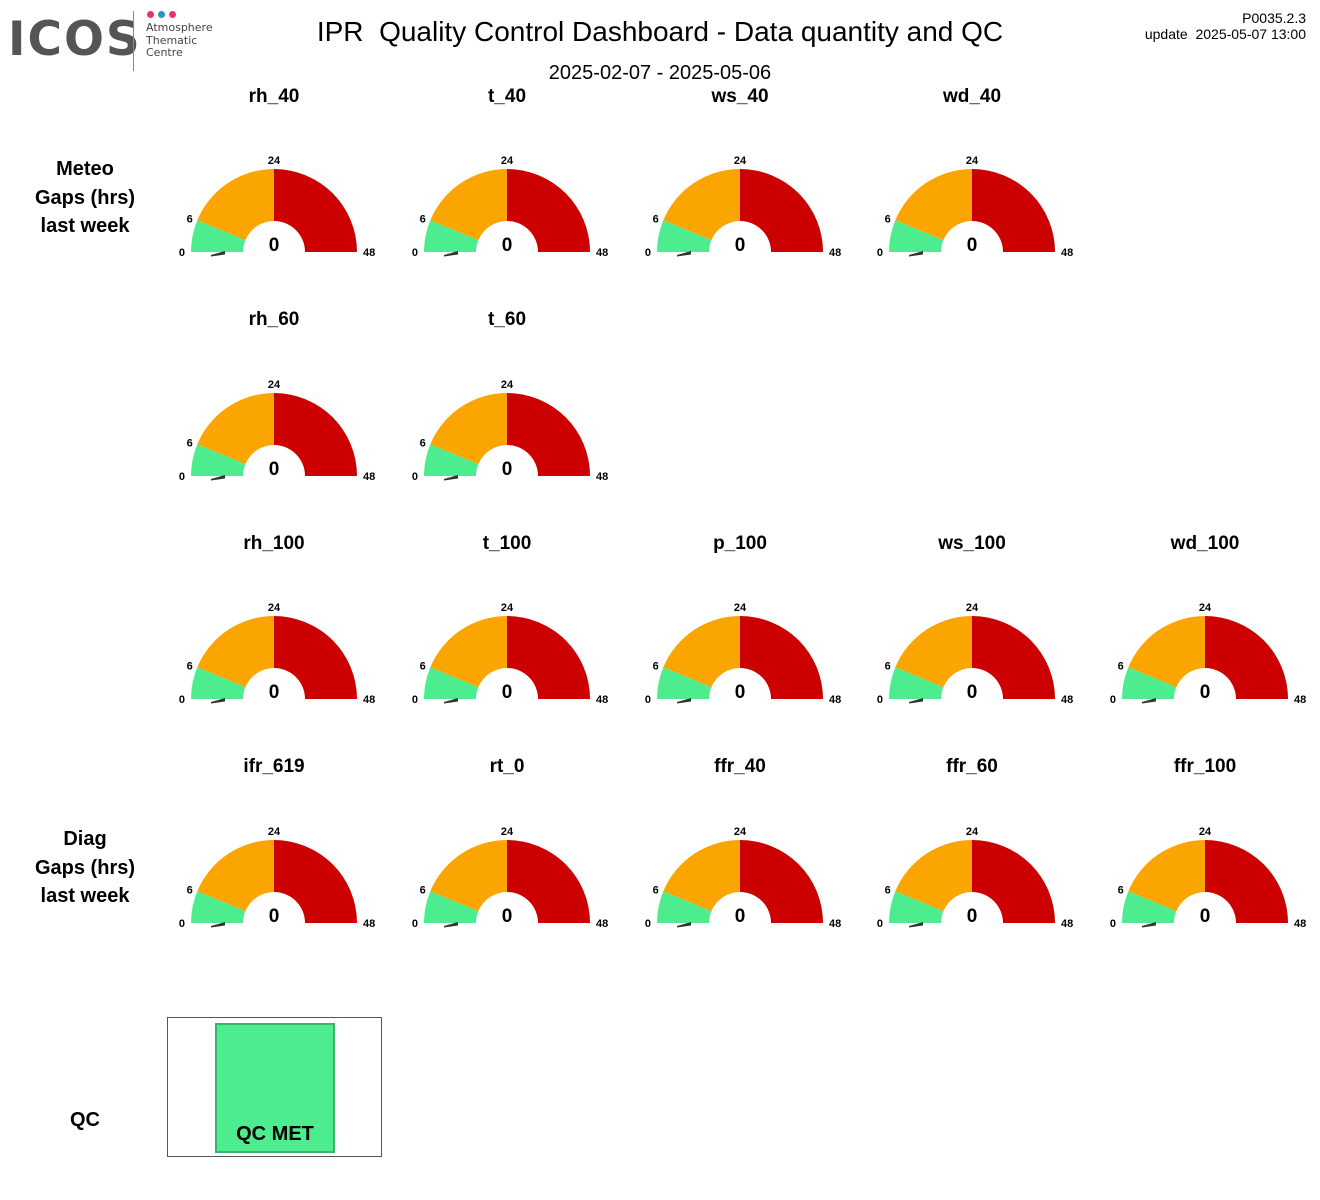 This screenshot has height=1200, width=1320. Describe the element at coordinates (510, 431) in the screenshot. I see `gauge-t_60: 0 6 24 48 0` at that location.